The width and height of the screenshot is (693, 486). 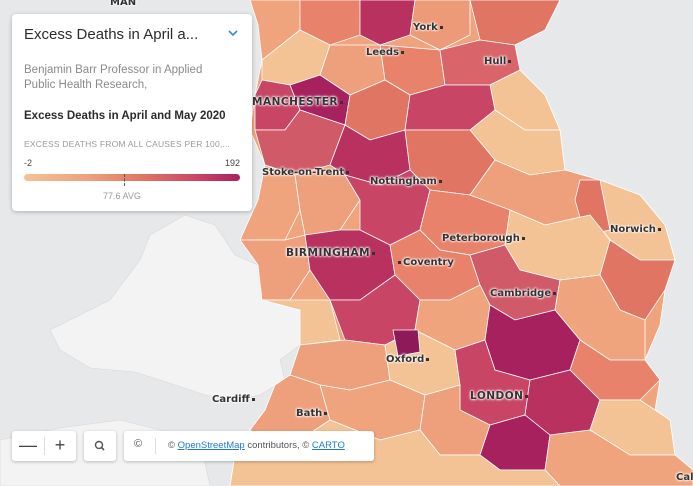 I want to click on attribution-text: © OpenStreetMap contributors, © CARTO, so click(x=256, y=445).